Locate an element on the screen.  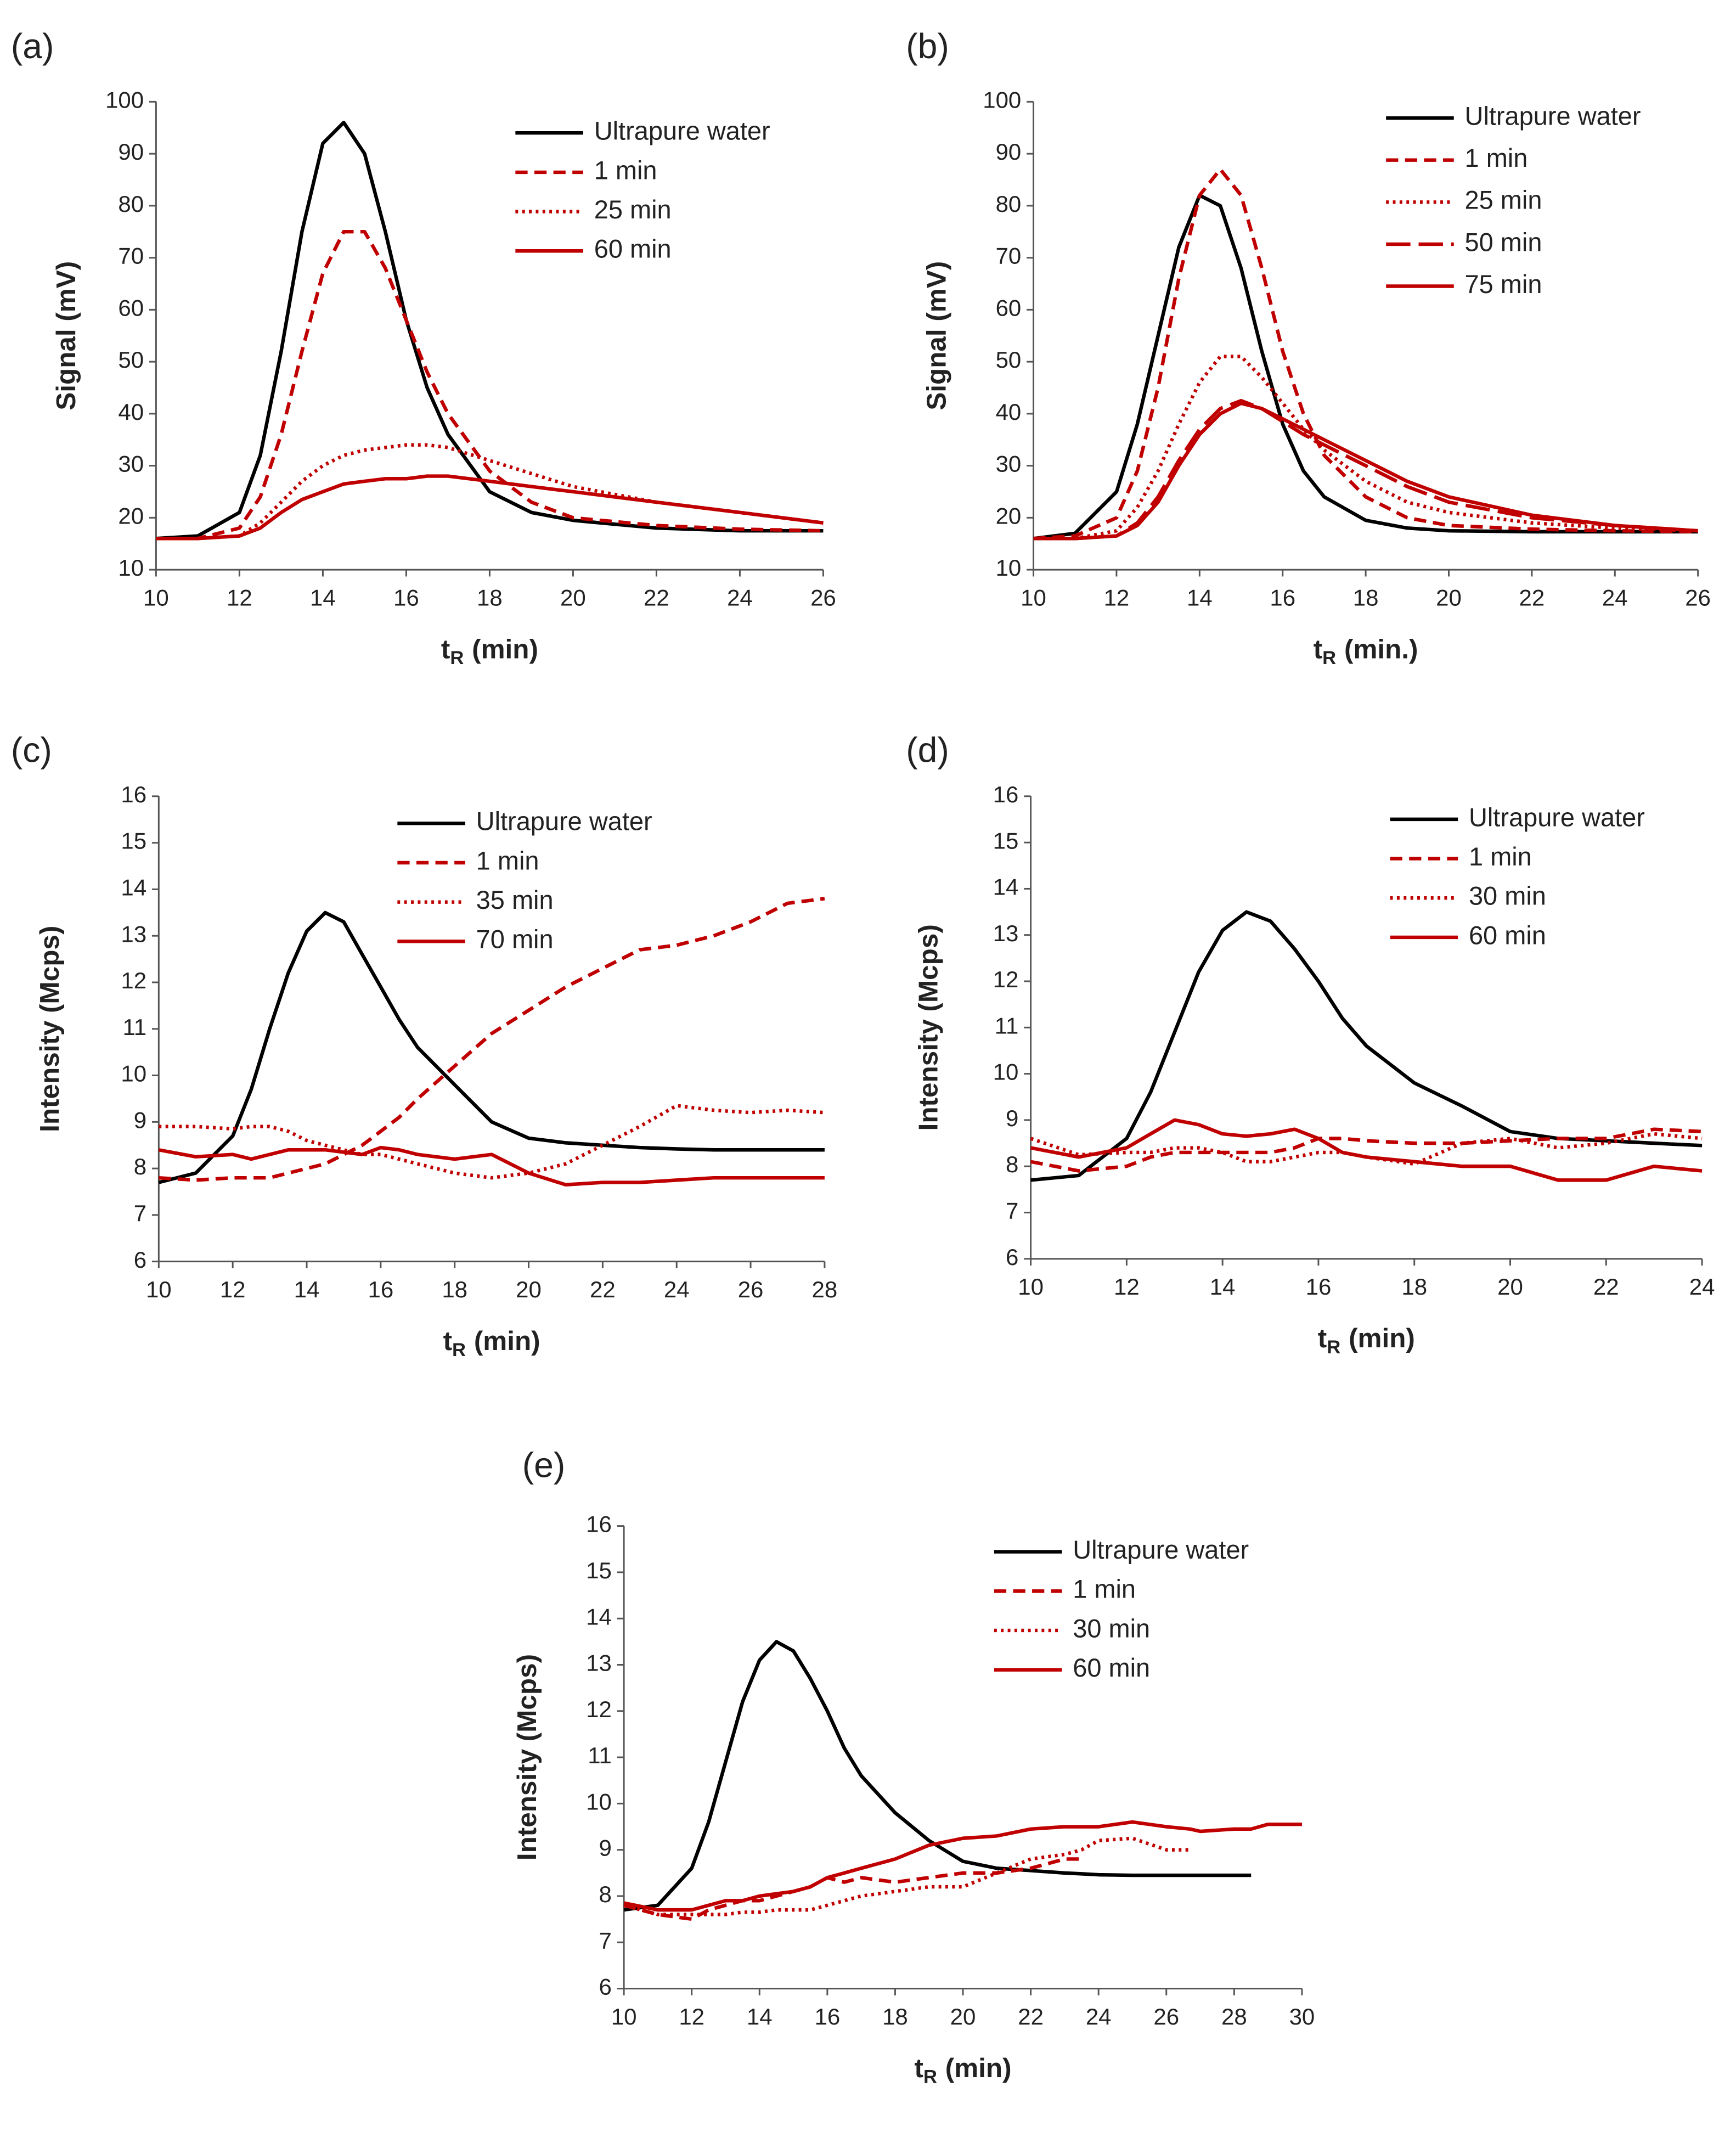
y-tick-label: 16 is located at coordinates (599, 1524).